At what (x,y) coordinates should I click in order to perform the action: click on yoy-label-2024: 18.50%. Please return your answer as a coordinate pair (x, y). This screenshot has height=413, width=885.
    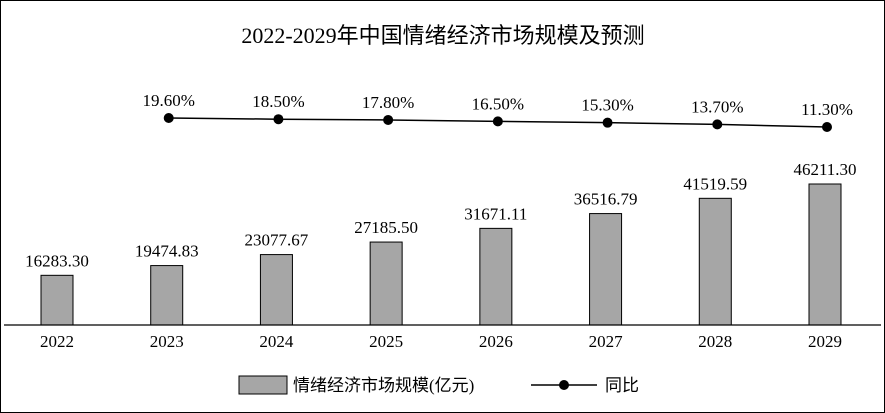
    Looking at the image, I should click on (278, 101).